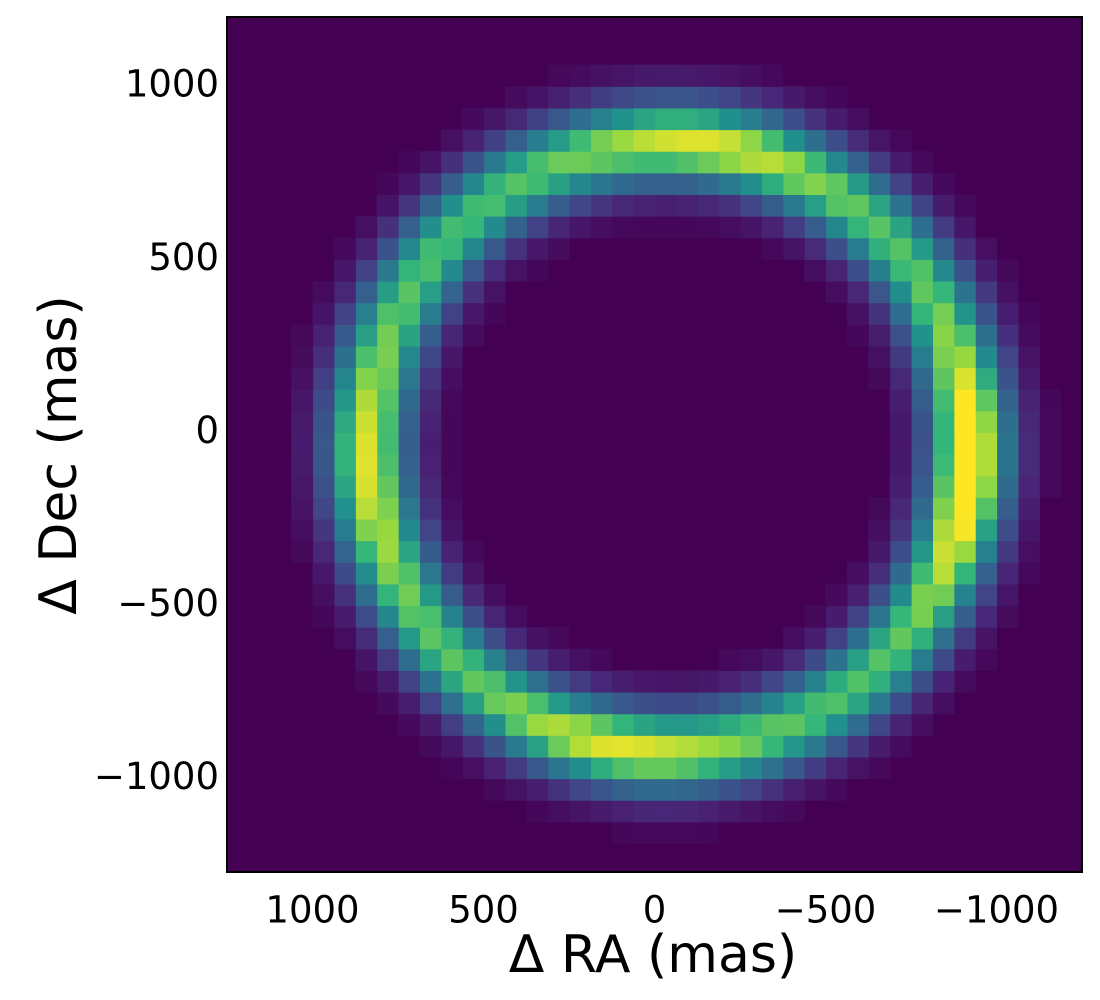 The width and height of the screenshot is (1100, 1000). I want to click on y-tick-label: 1000, so click(172, 84).